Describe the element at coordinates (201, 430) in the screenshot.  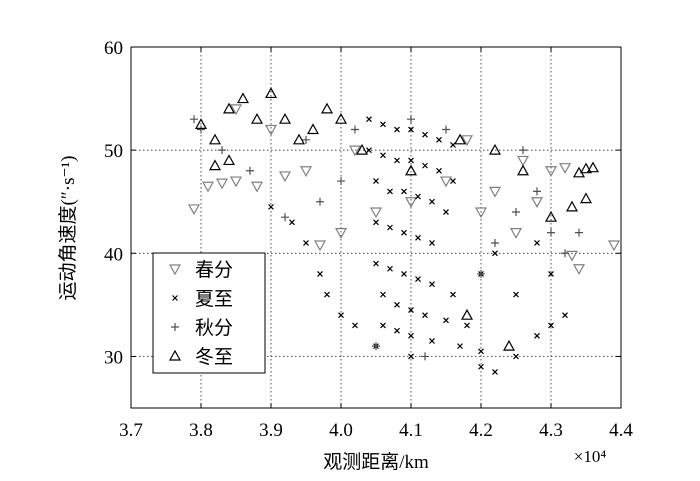
I see `x-tick-label: 3.8` at that location.